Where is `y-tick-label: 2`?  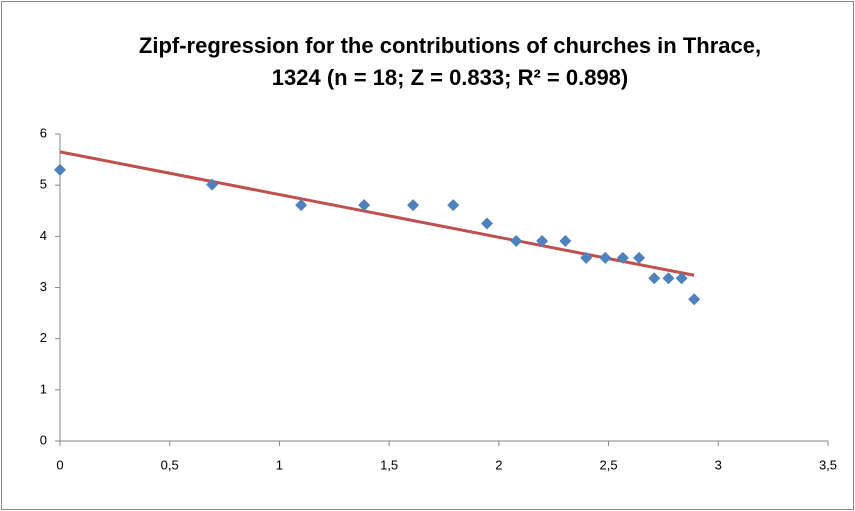
y-tick-label: 2 is located at coordinates (43, 337).